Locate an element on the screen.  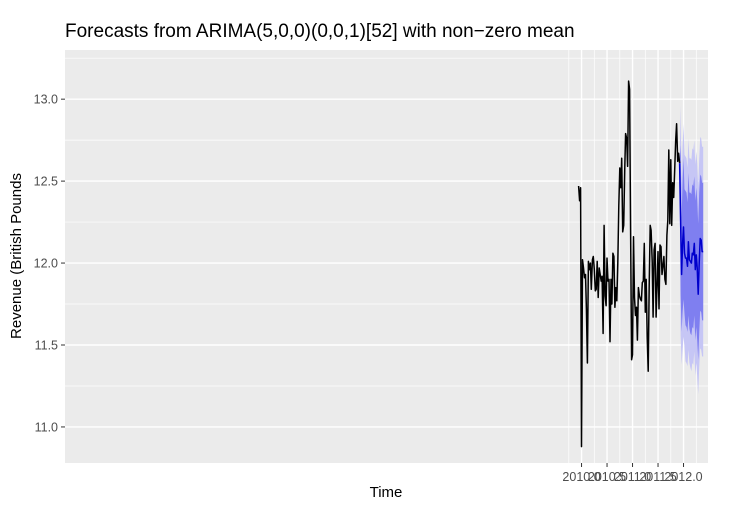
x-tick-label: 2011.0 is located at coordinates (632, 477).